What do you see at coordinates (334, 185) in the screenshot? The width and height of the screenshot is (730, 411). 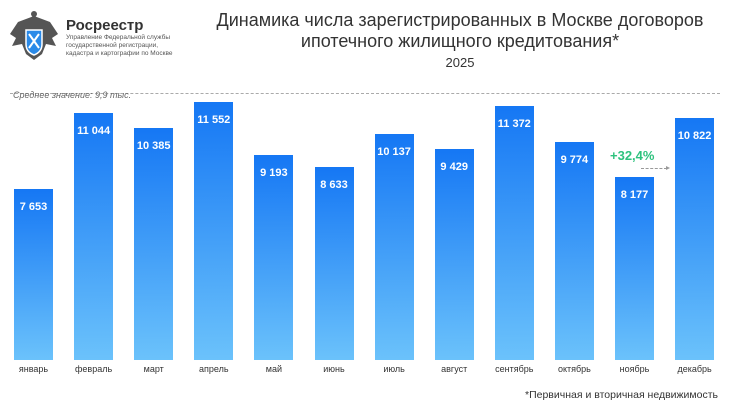 I see `data-label: 8 633` at bounding box center [334, 185].